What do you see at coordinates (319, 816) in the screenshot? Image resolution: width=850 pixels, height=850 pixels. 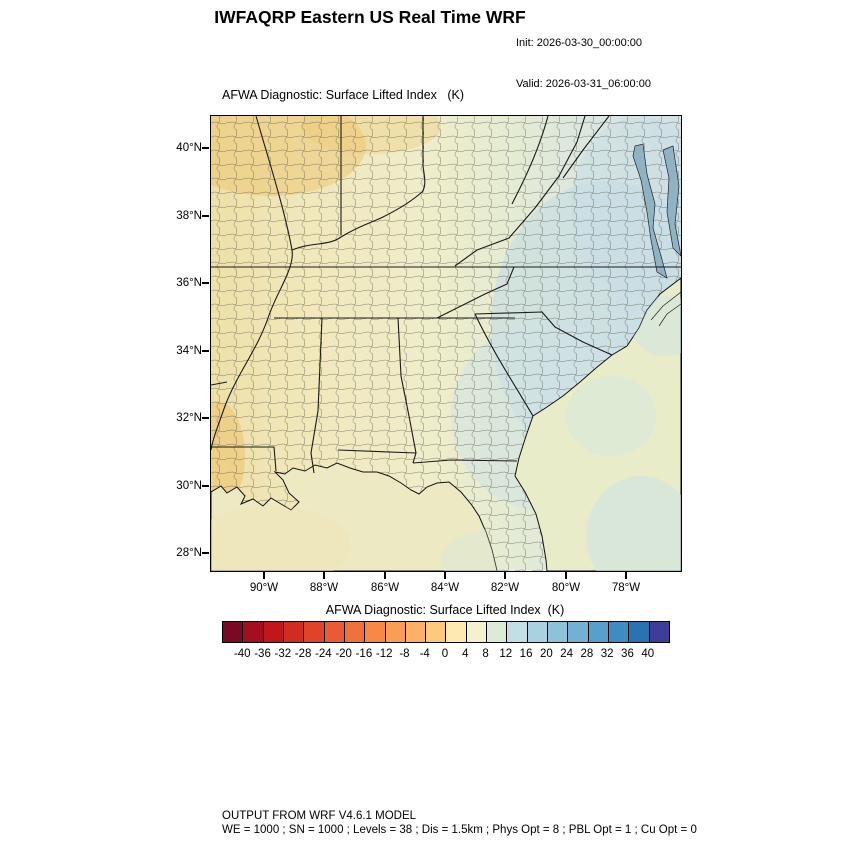 I see `footer-model-line: OUTPUT FROM WRF V4.6.1 MODEL` at bounding box center [319, 816].